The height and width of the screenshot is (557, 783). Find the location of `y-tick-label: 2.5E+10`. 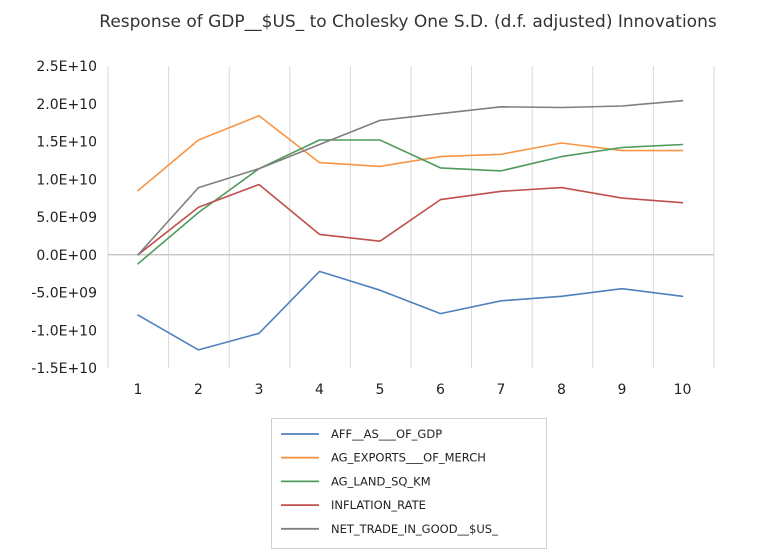

y-tick-label: 2.5E+10 is located at coordinates (66, 67).